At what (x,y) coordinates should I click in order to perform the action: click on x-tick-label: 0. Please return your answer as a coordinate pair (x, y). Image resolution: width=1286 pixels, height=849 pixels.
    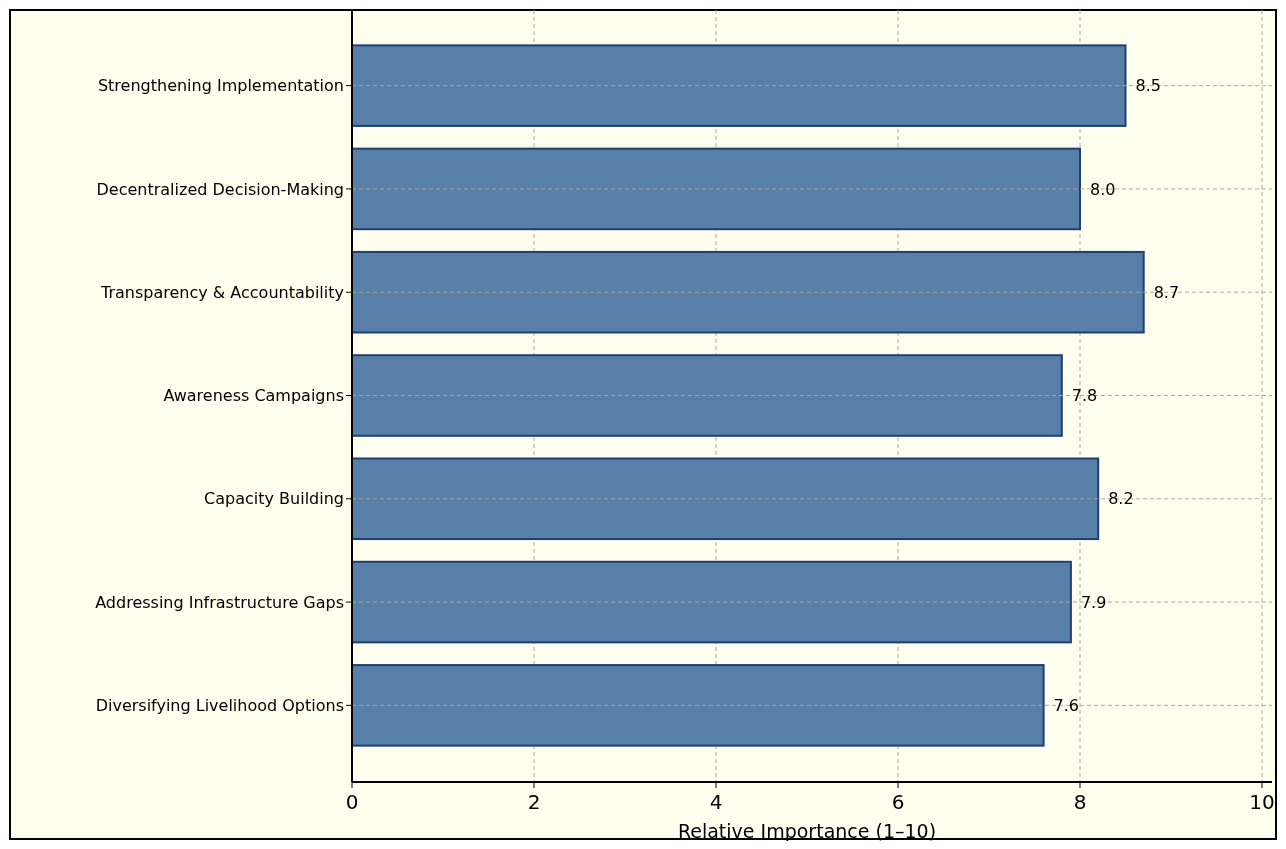
    Looking at the image, I should click on (352, 802).